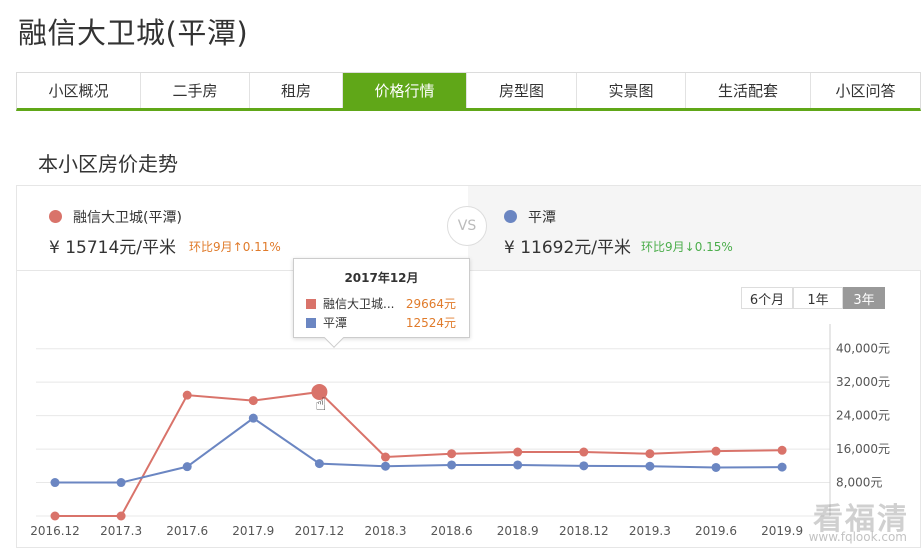  I want to click on tooltip-row-community: 融信大卫城... 29664元, so click(381, 303).